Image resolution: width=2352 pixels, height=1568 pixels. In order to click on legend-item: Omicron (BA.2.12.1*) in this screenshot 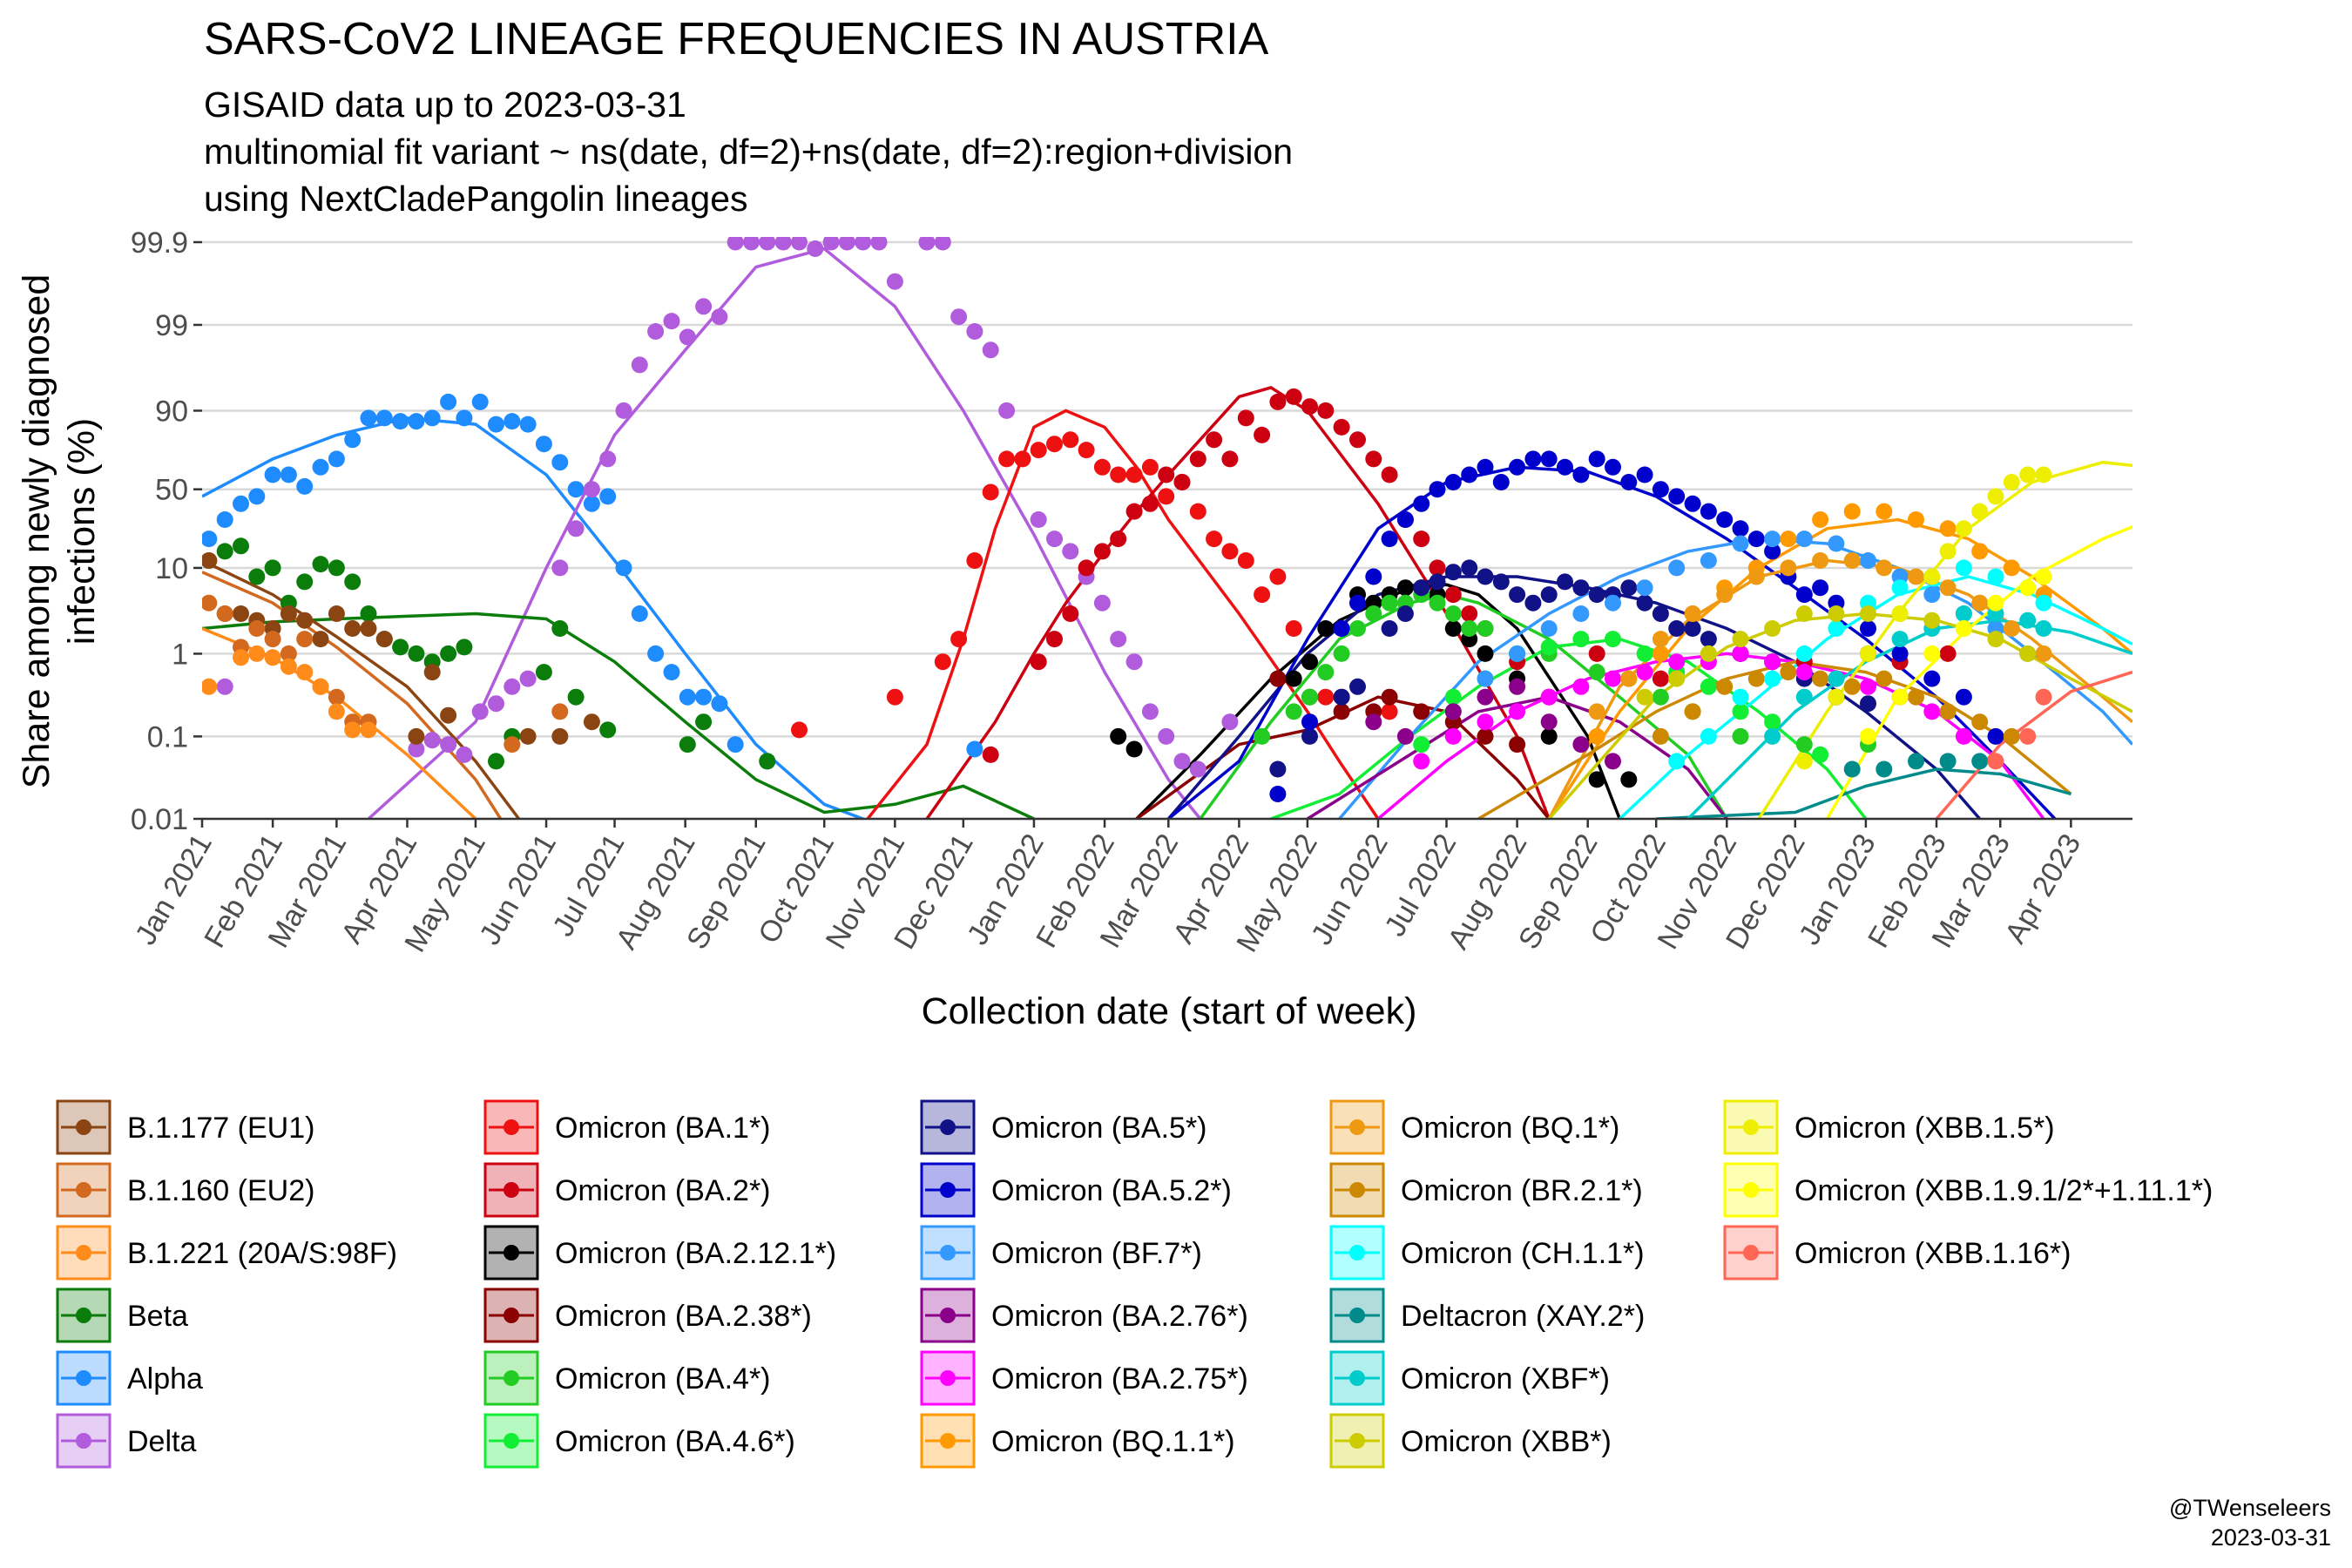, I will do `click(659, 1253)`.